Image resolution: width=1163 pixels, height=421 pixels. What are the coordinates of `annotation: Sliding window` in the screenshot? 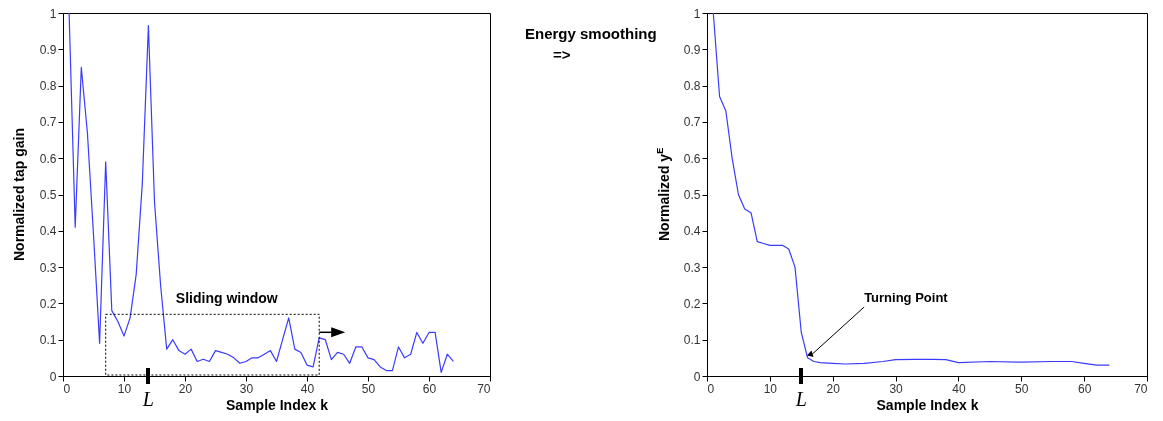 It's located at (226, 298).